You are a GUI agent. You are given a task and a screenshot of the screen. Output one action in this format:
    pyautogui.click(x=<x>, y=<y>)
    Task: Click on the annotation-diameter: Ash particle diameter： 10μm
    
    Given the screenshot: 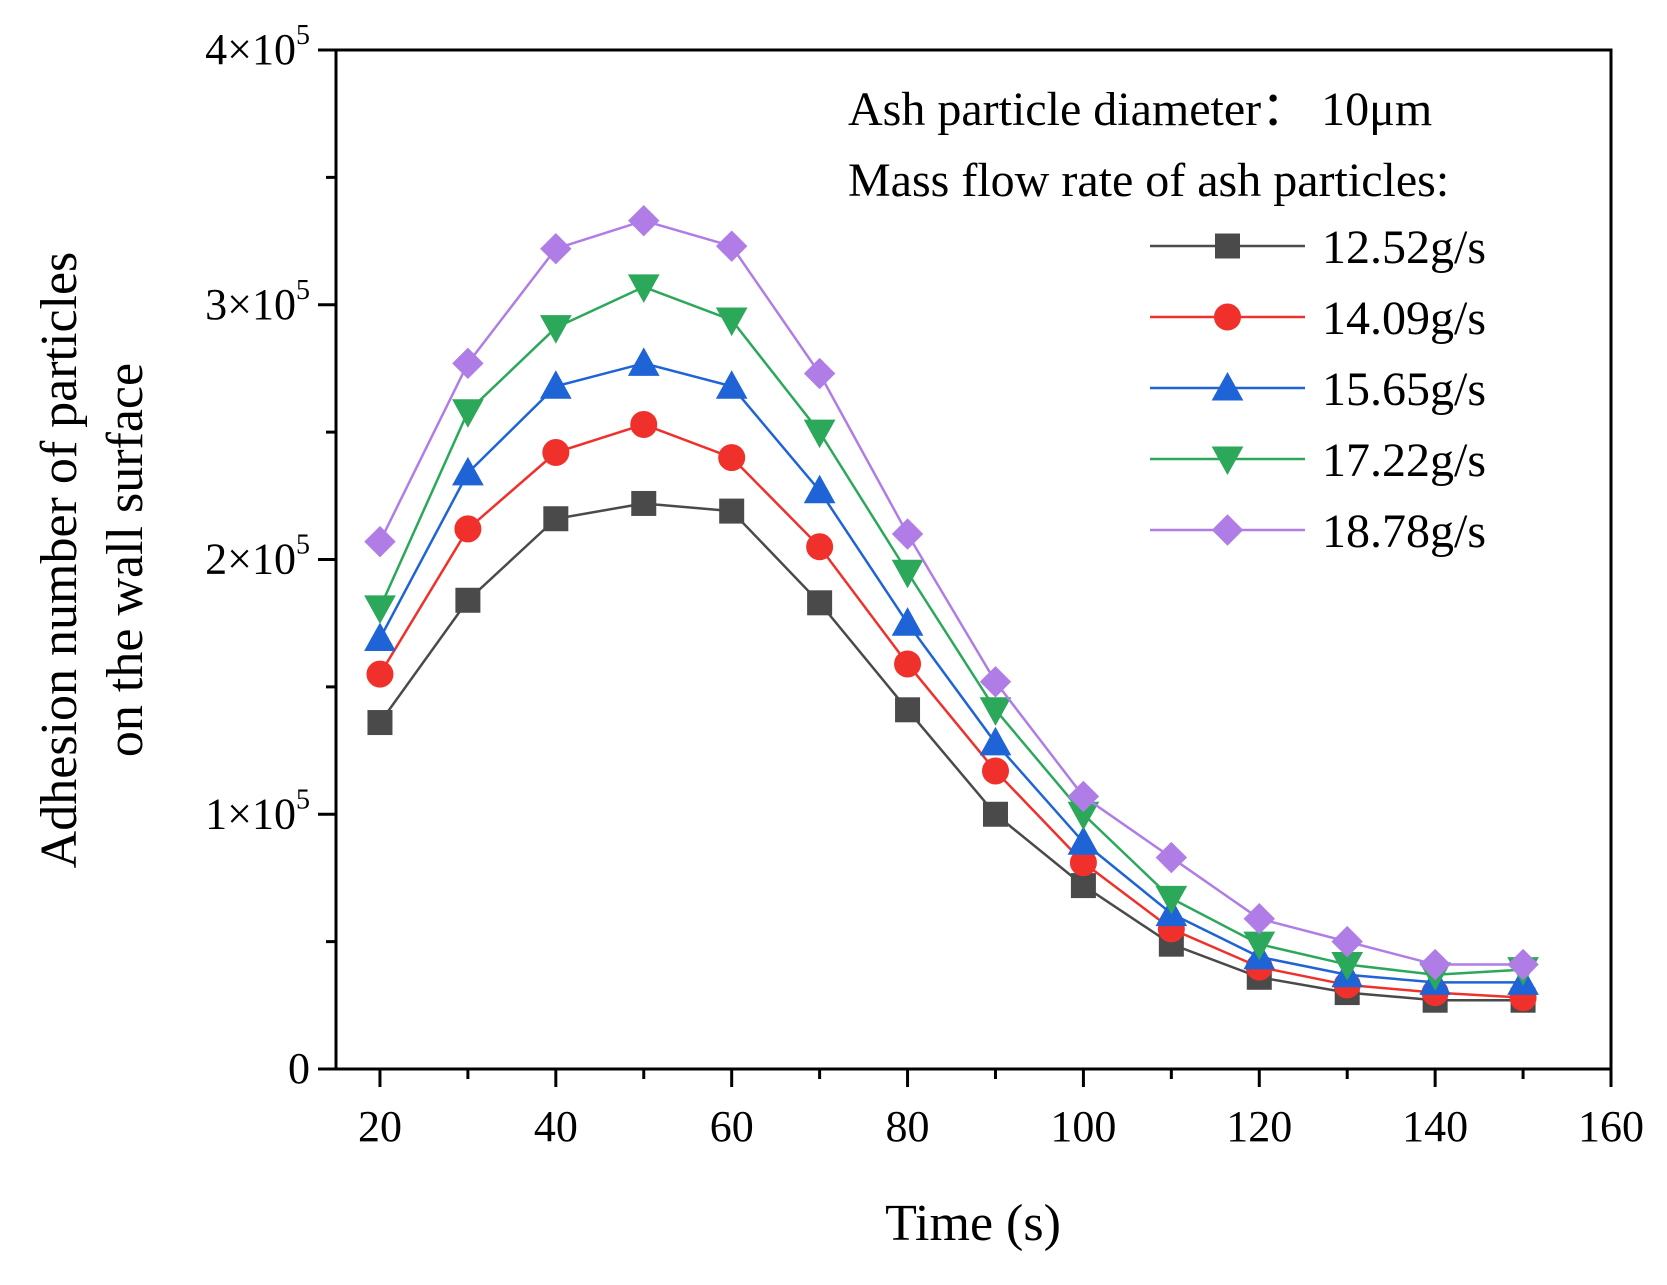 What is the action you would take?
    pyautogui.click(x=1140, y=109)
    